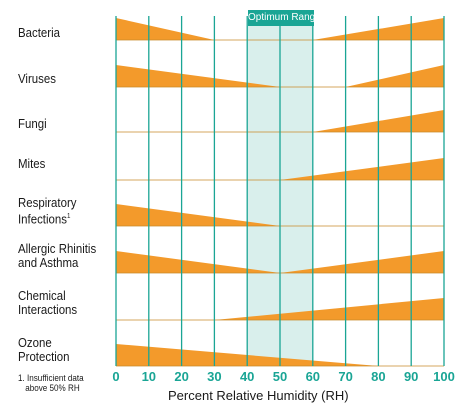 Image resolution: width=466 pixels, height=410 pixels. Describe the element at coordinates (281, 18) in the screenshot. I see `optimum-range-label: Optimum Range` at that location.